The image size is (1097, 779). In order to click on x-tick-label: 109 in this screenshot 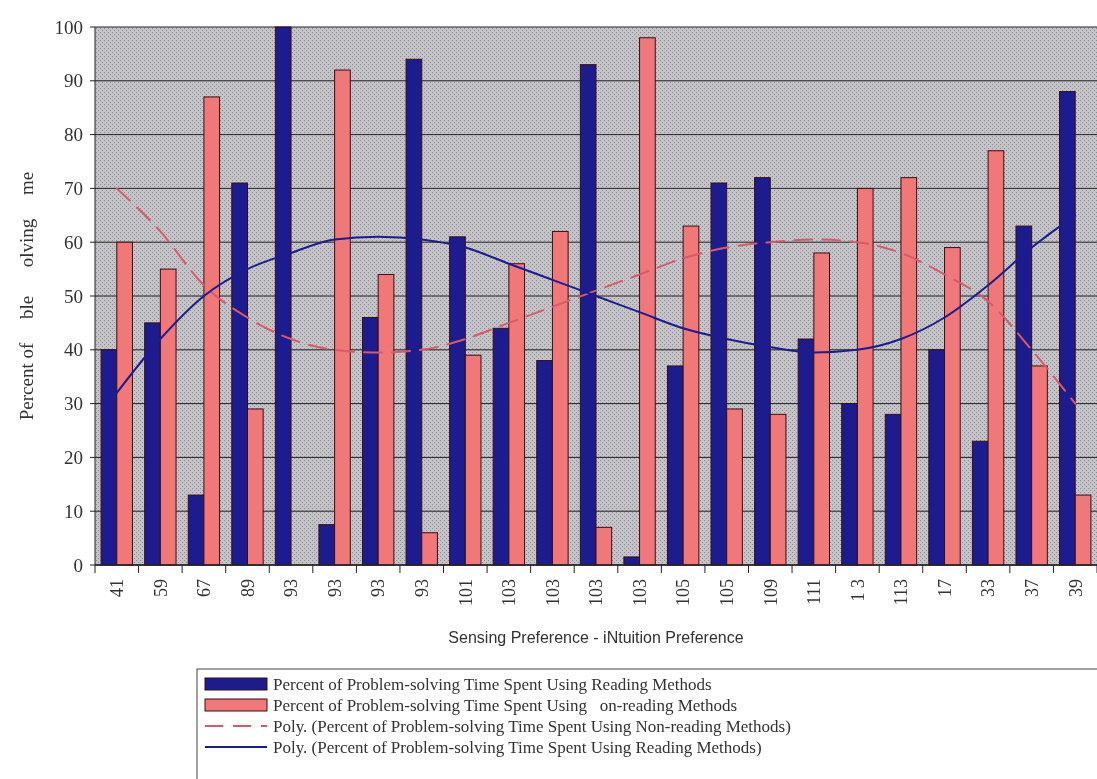, I will do `click(770, 592)`.